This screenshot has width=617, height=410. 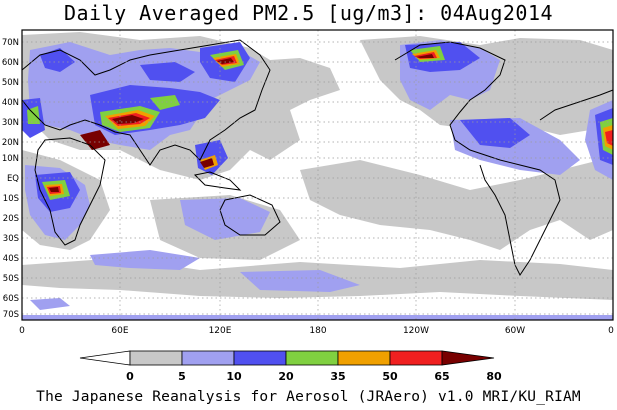 What do you see at coordinates (10, 159) in the screenshot?
I see `lat-label-10n: 10N` at bounding box center [10, 159].